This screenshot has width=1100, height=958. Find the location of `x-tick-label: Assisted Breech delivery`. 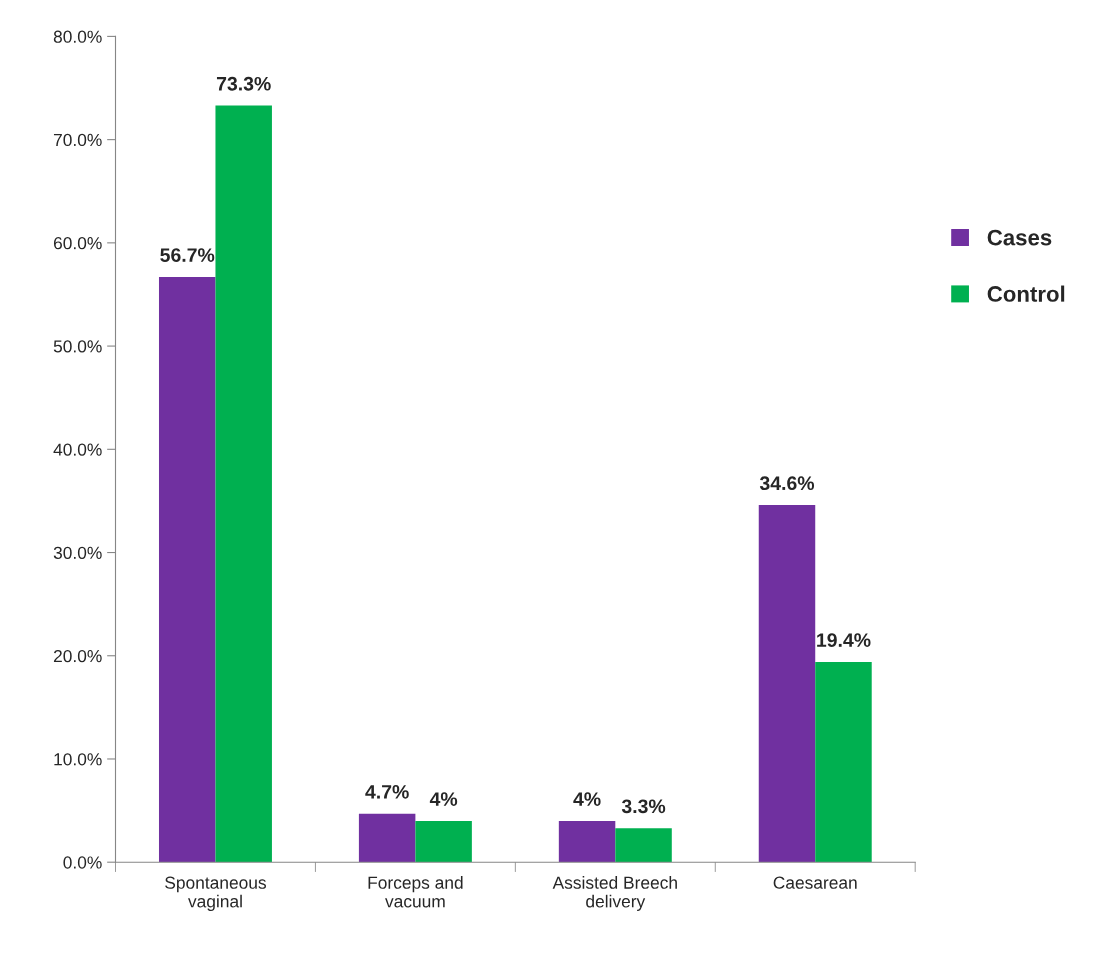

x-tick-label: Assisted Breech delivery is located at coordinates (614, 893).